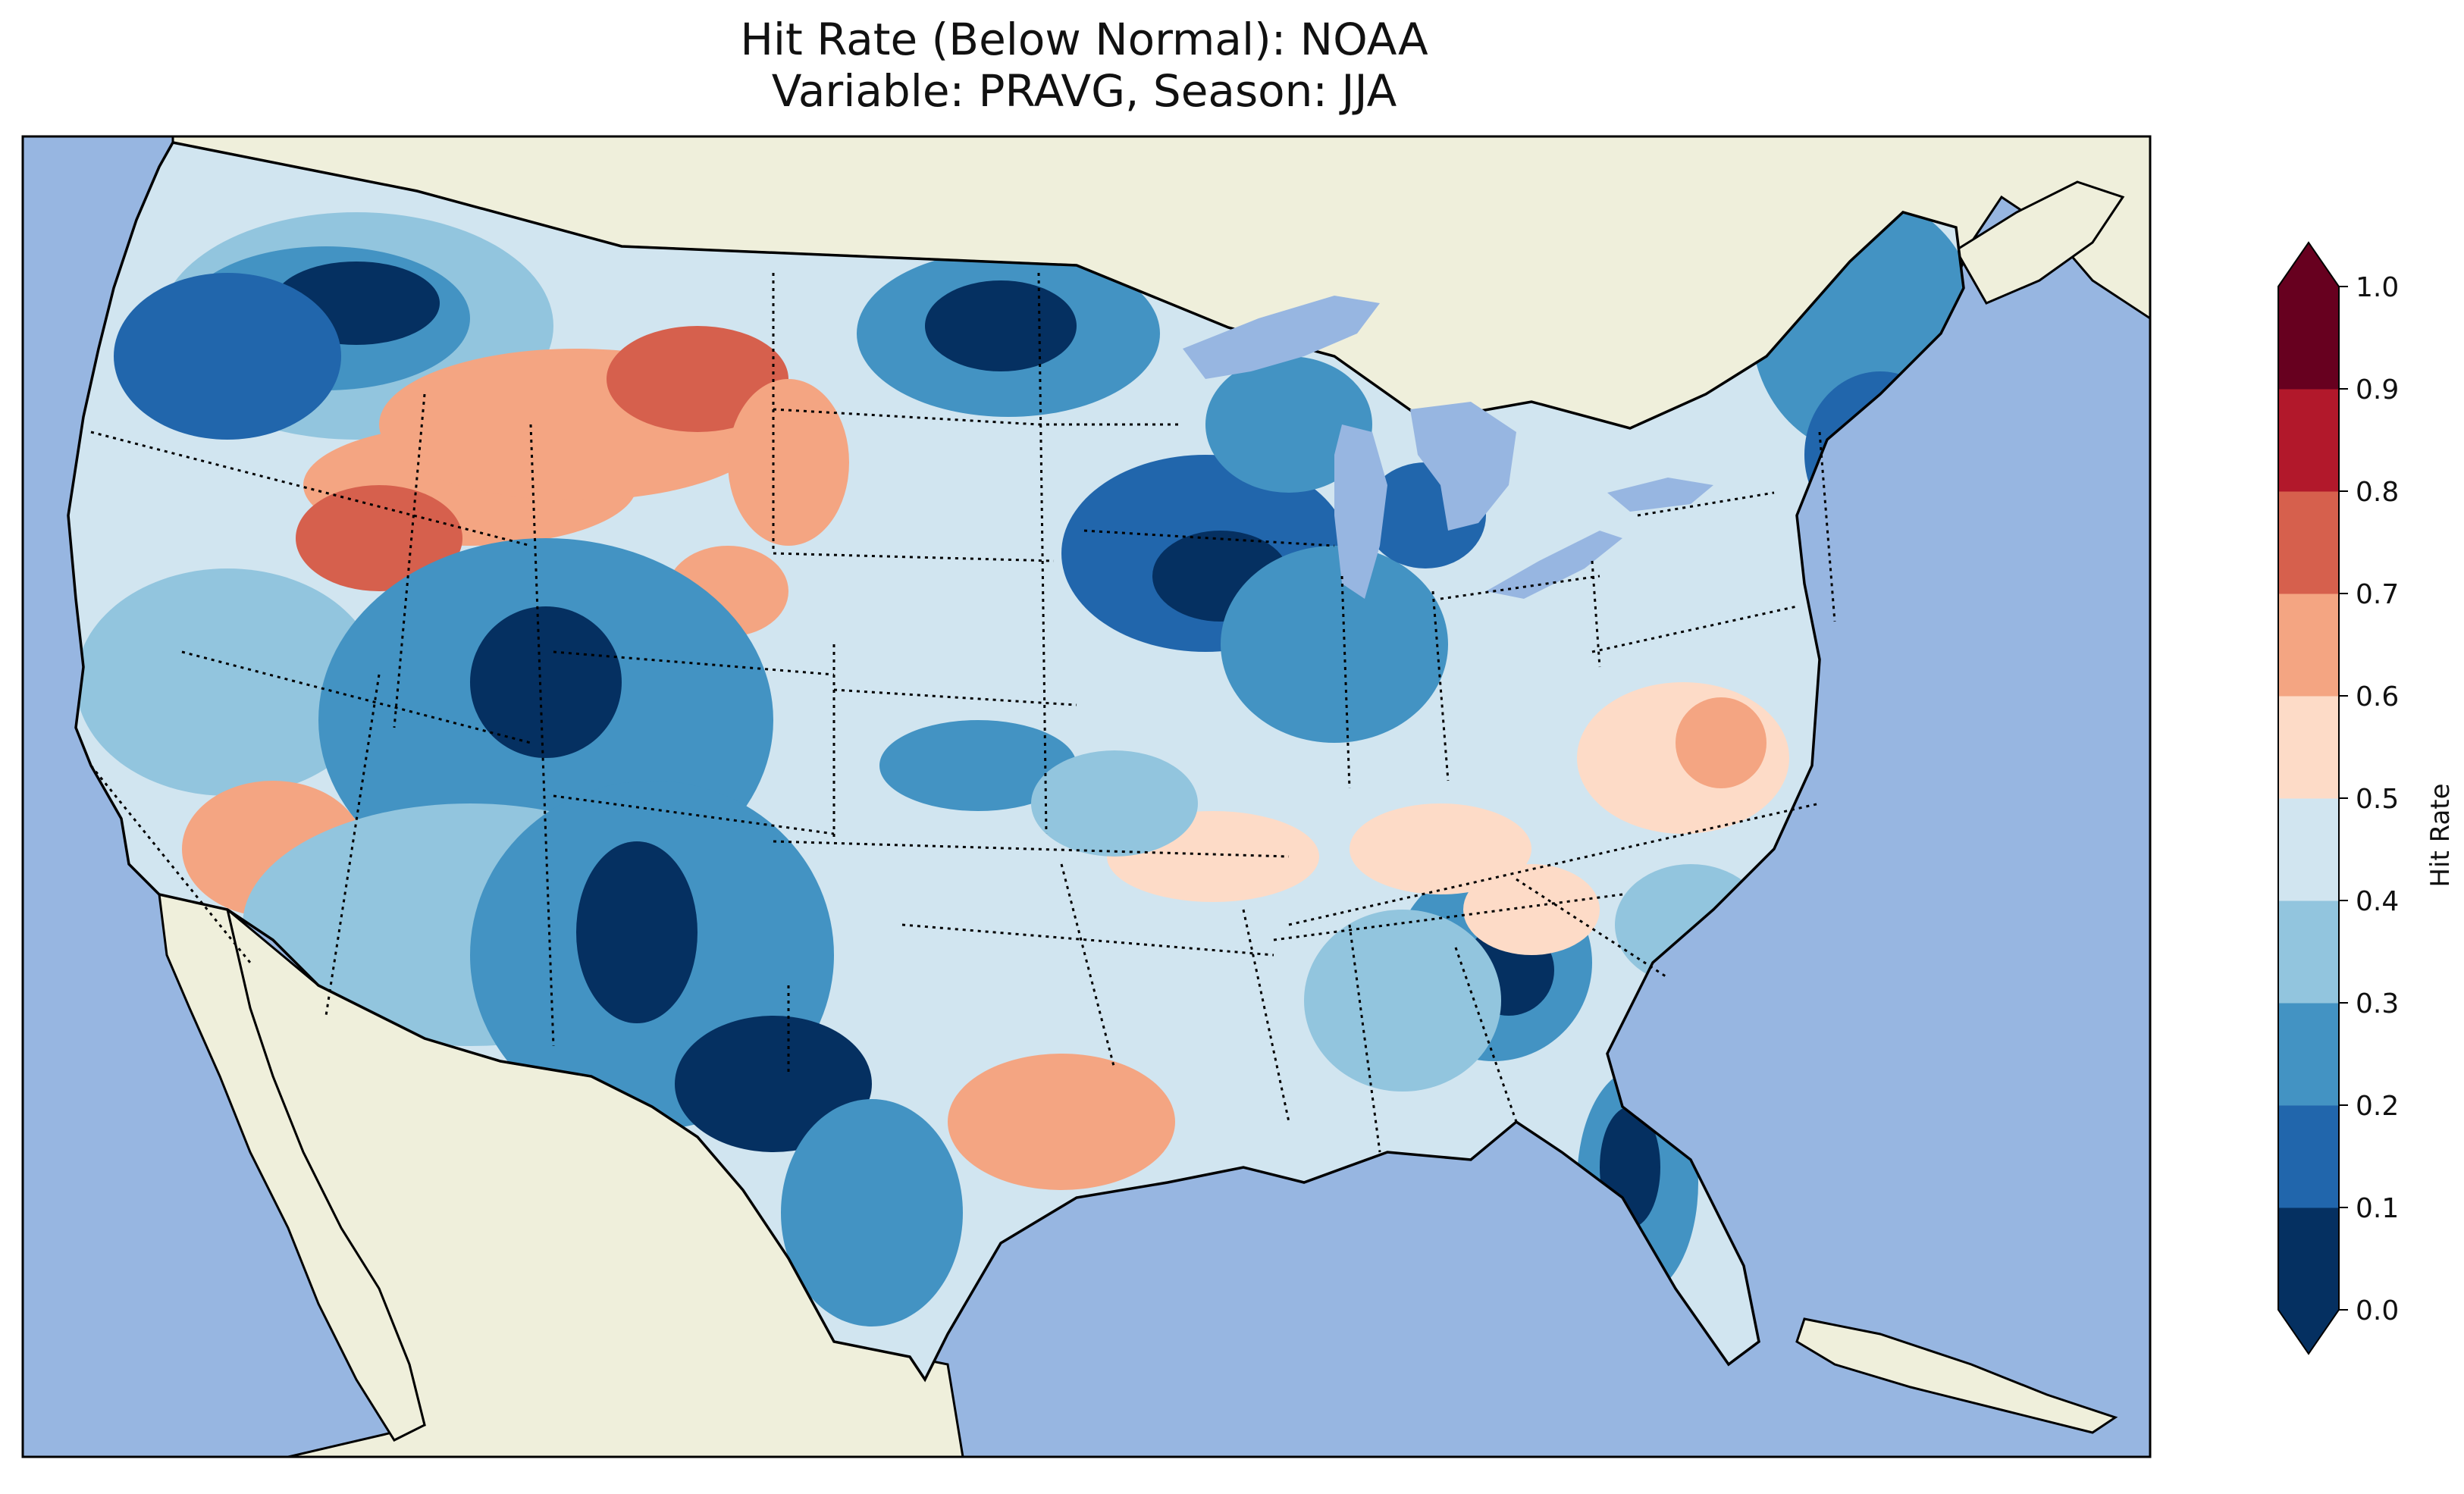 The image size is (2464, 1494). What do you see at coordinates (2377, 1003) in the screenshot?
I see `colorbar-tick-label: 0.3` at bounding box center [2377, 1003].